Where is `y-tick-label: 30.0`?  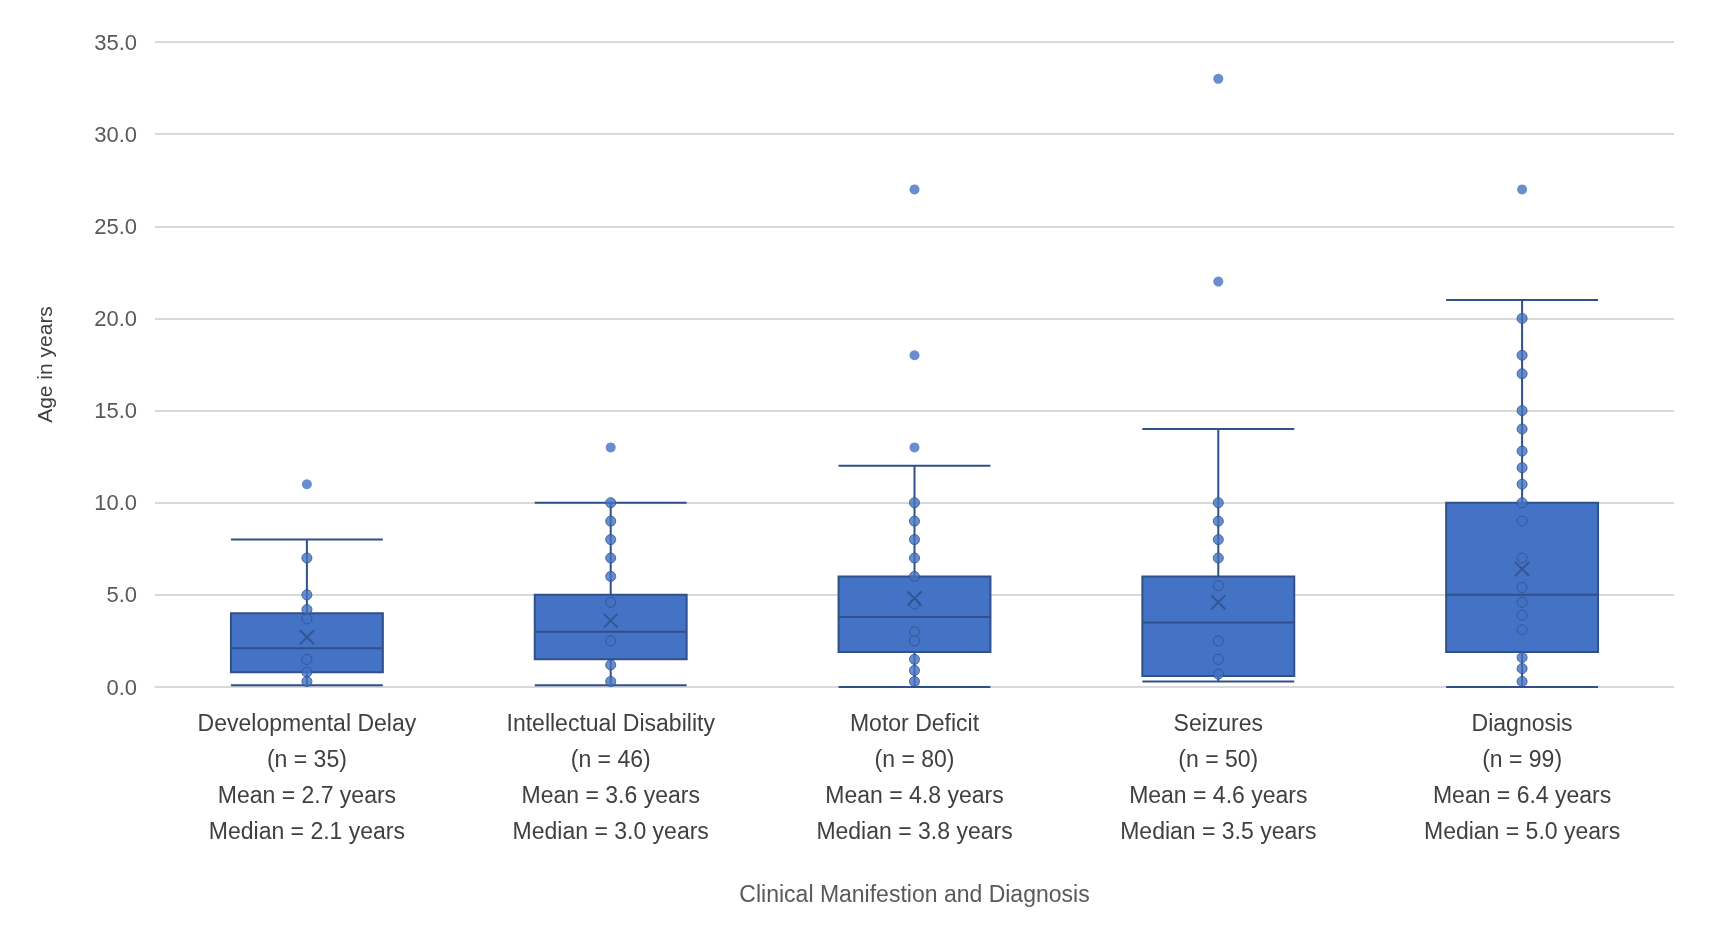
y-tick-label: 30.0 is located at coordinates (115, 134).